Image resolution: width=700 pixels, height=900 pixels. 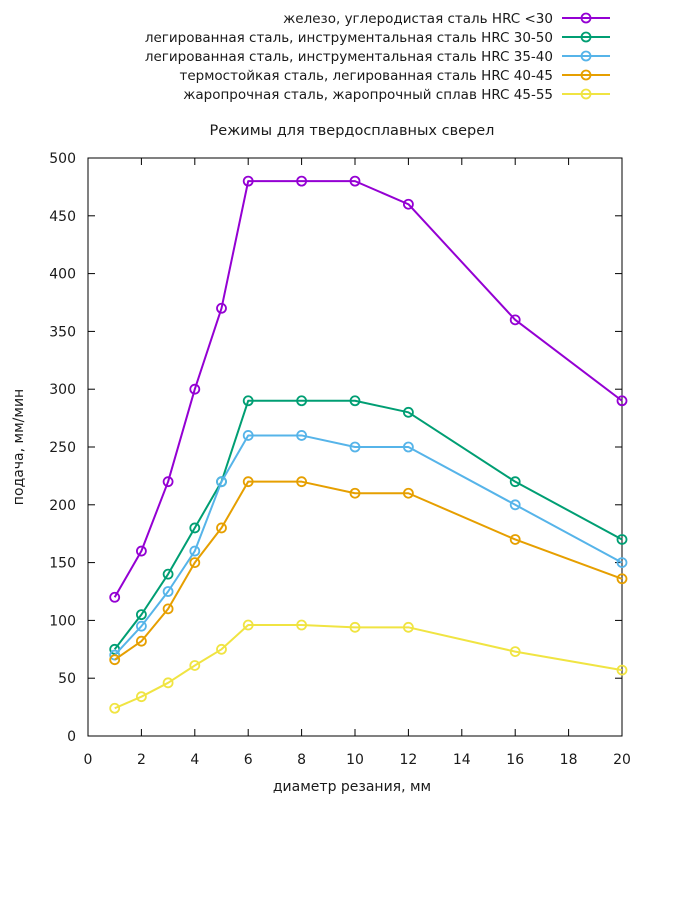 What do you see at coordinates (194, 760) in the screenshot?
I see `x-tick-label: 4` at bounding box center [194, 760].